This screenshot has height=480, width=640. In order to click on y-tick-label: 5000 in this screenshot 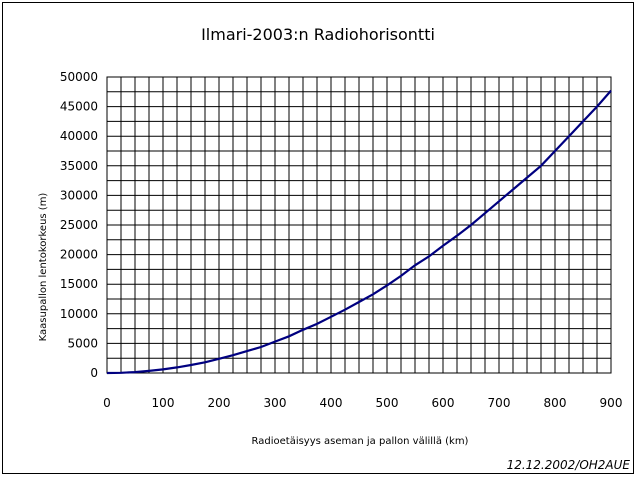, I will do `click(82, 343)`.